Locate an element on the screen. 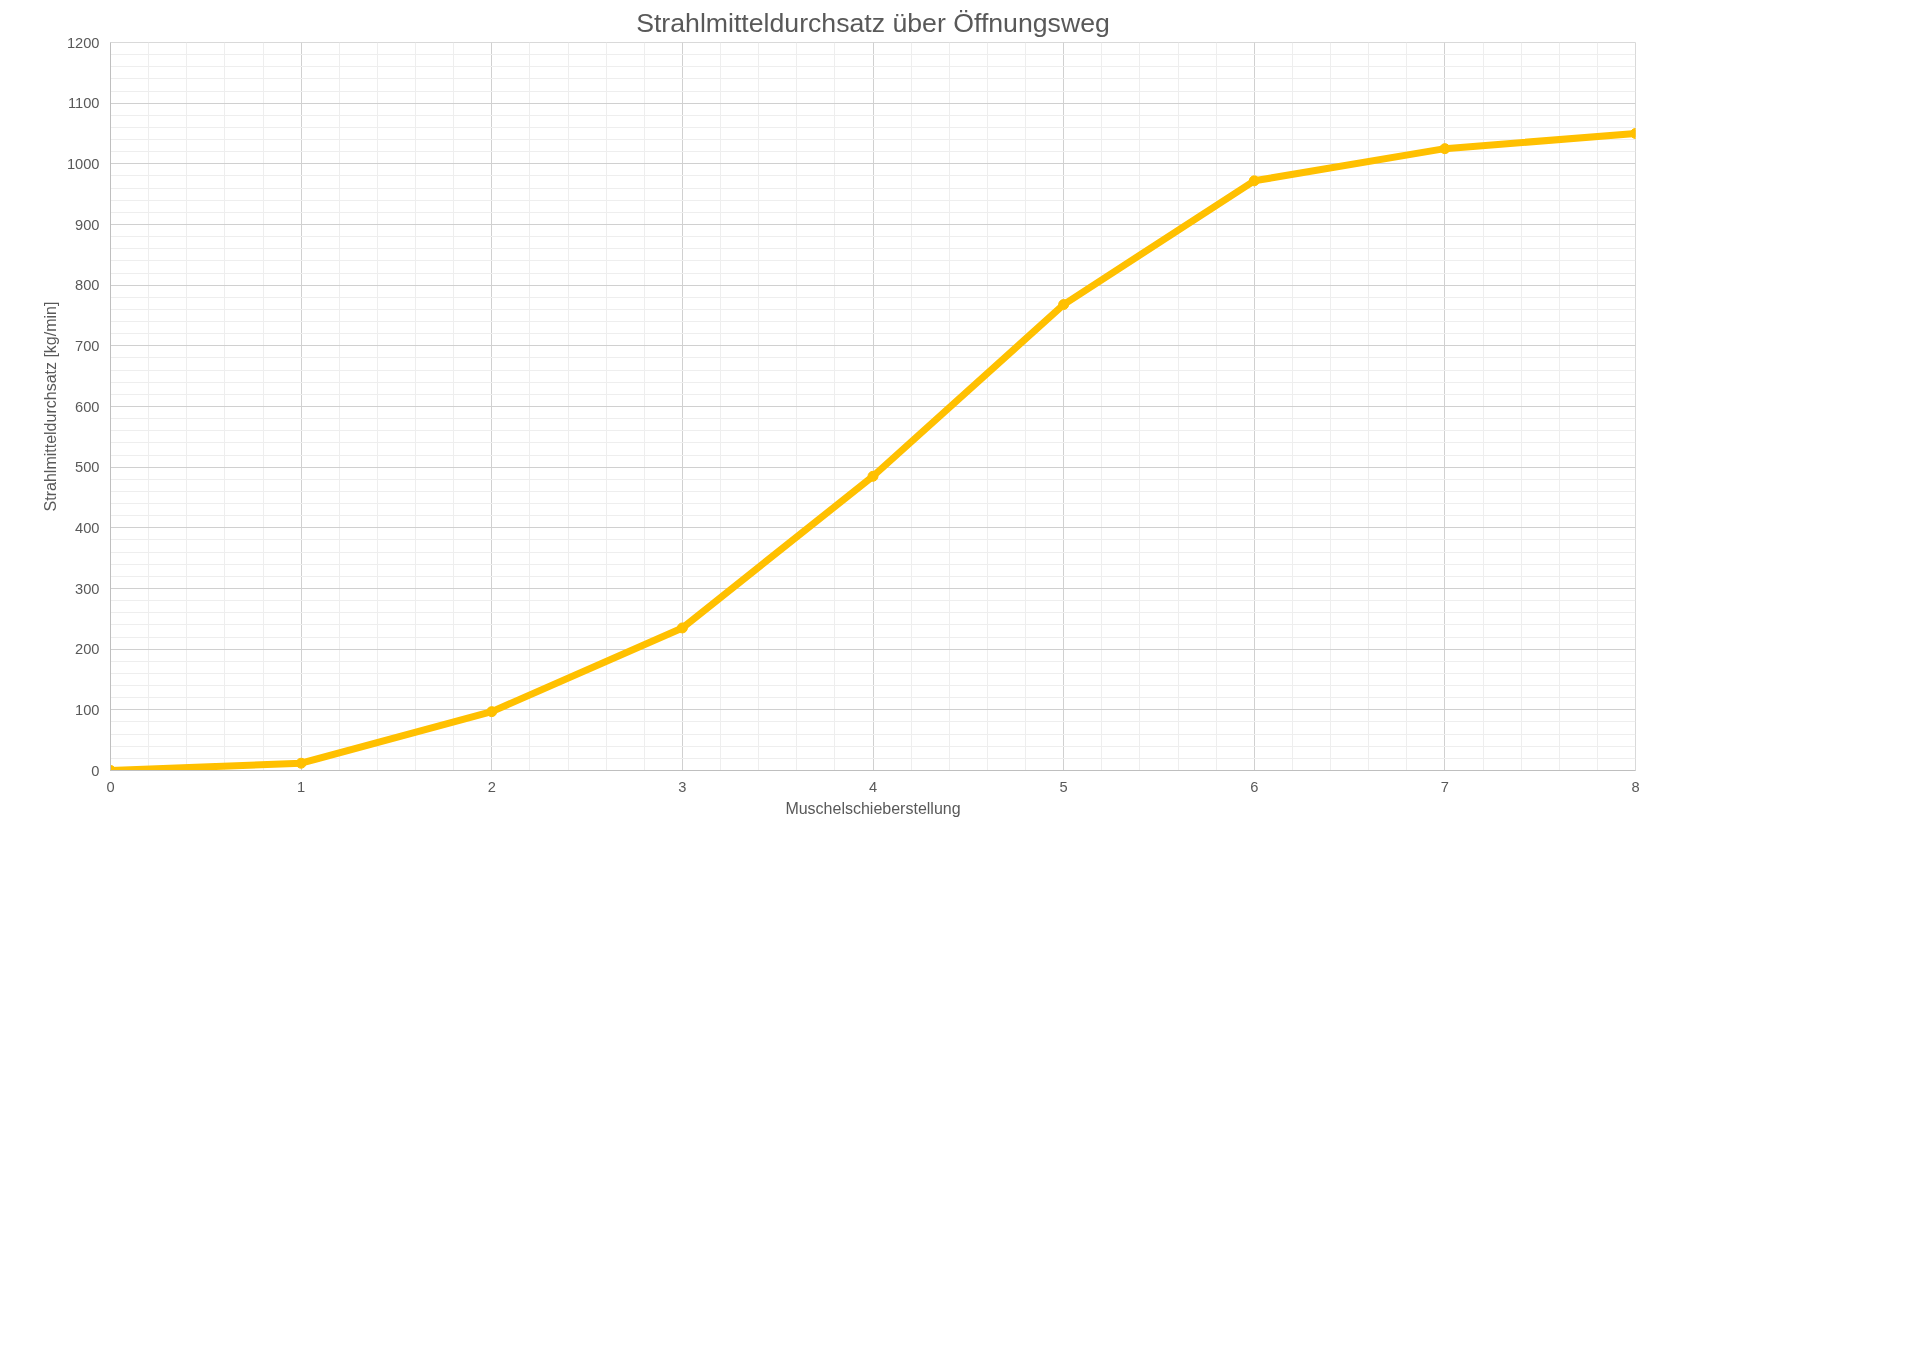  chart-title: Strahlmitteldurchsatz über Öffnungsweg is located at coordinates (873, 22).